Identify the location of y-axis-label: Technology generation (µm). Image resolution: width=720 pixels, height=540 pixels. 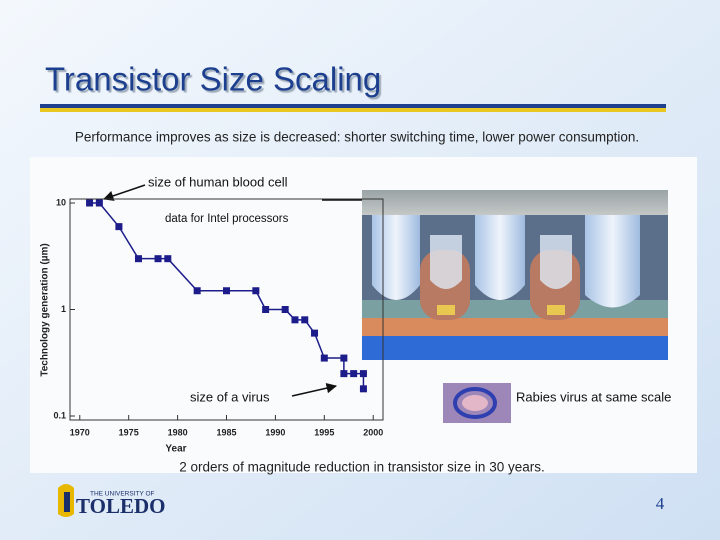
(45, 309).